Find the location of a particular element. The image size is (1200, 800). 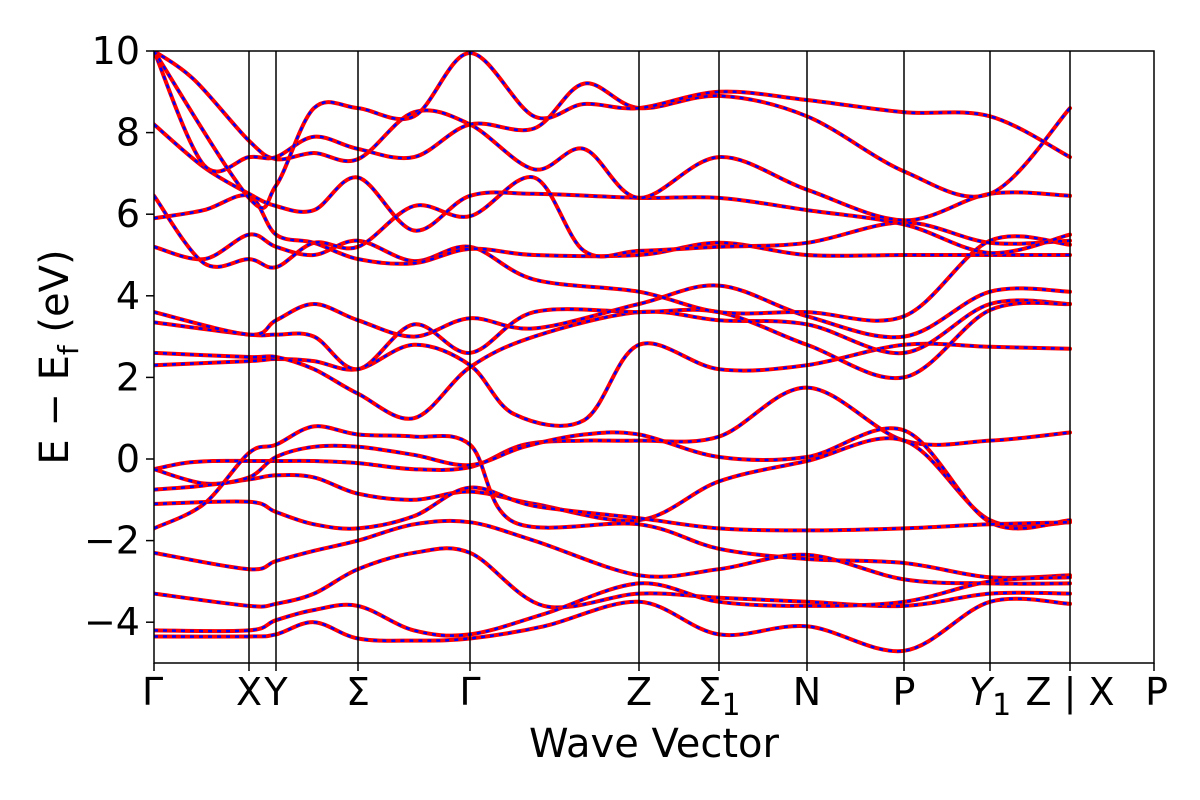

y-axis-label-subscript: f is located at coordinates (68, 349).